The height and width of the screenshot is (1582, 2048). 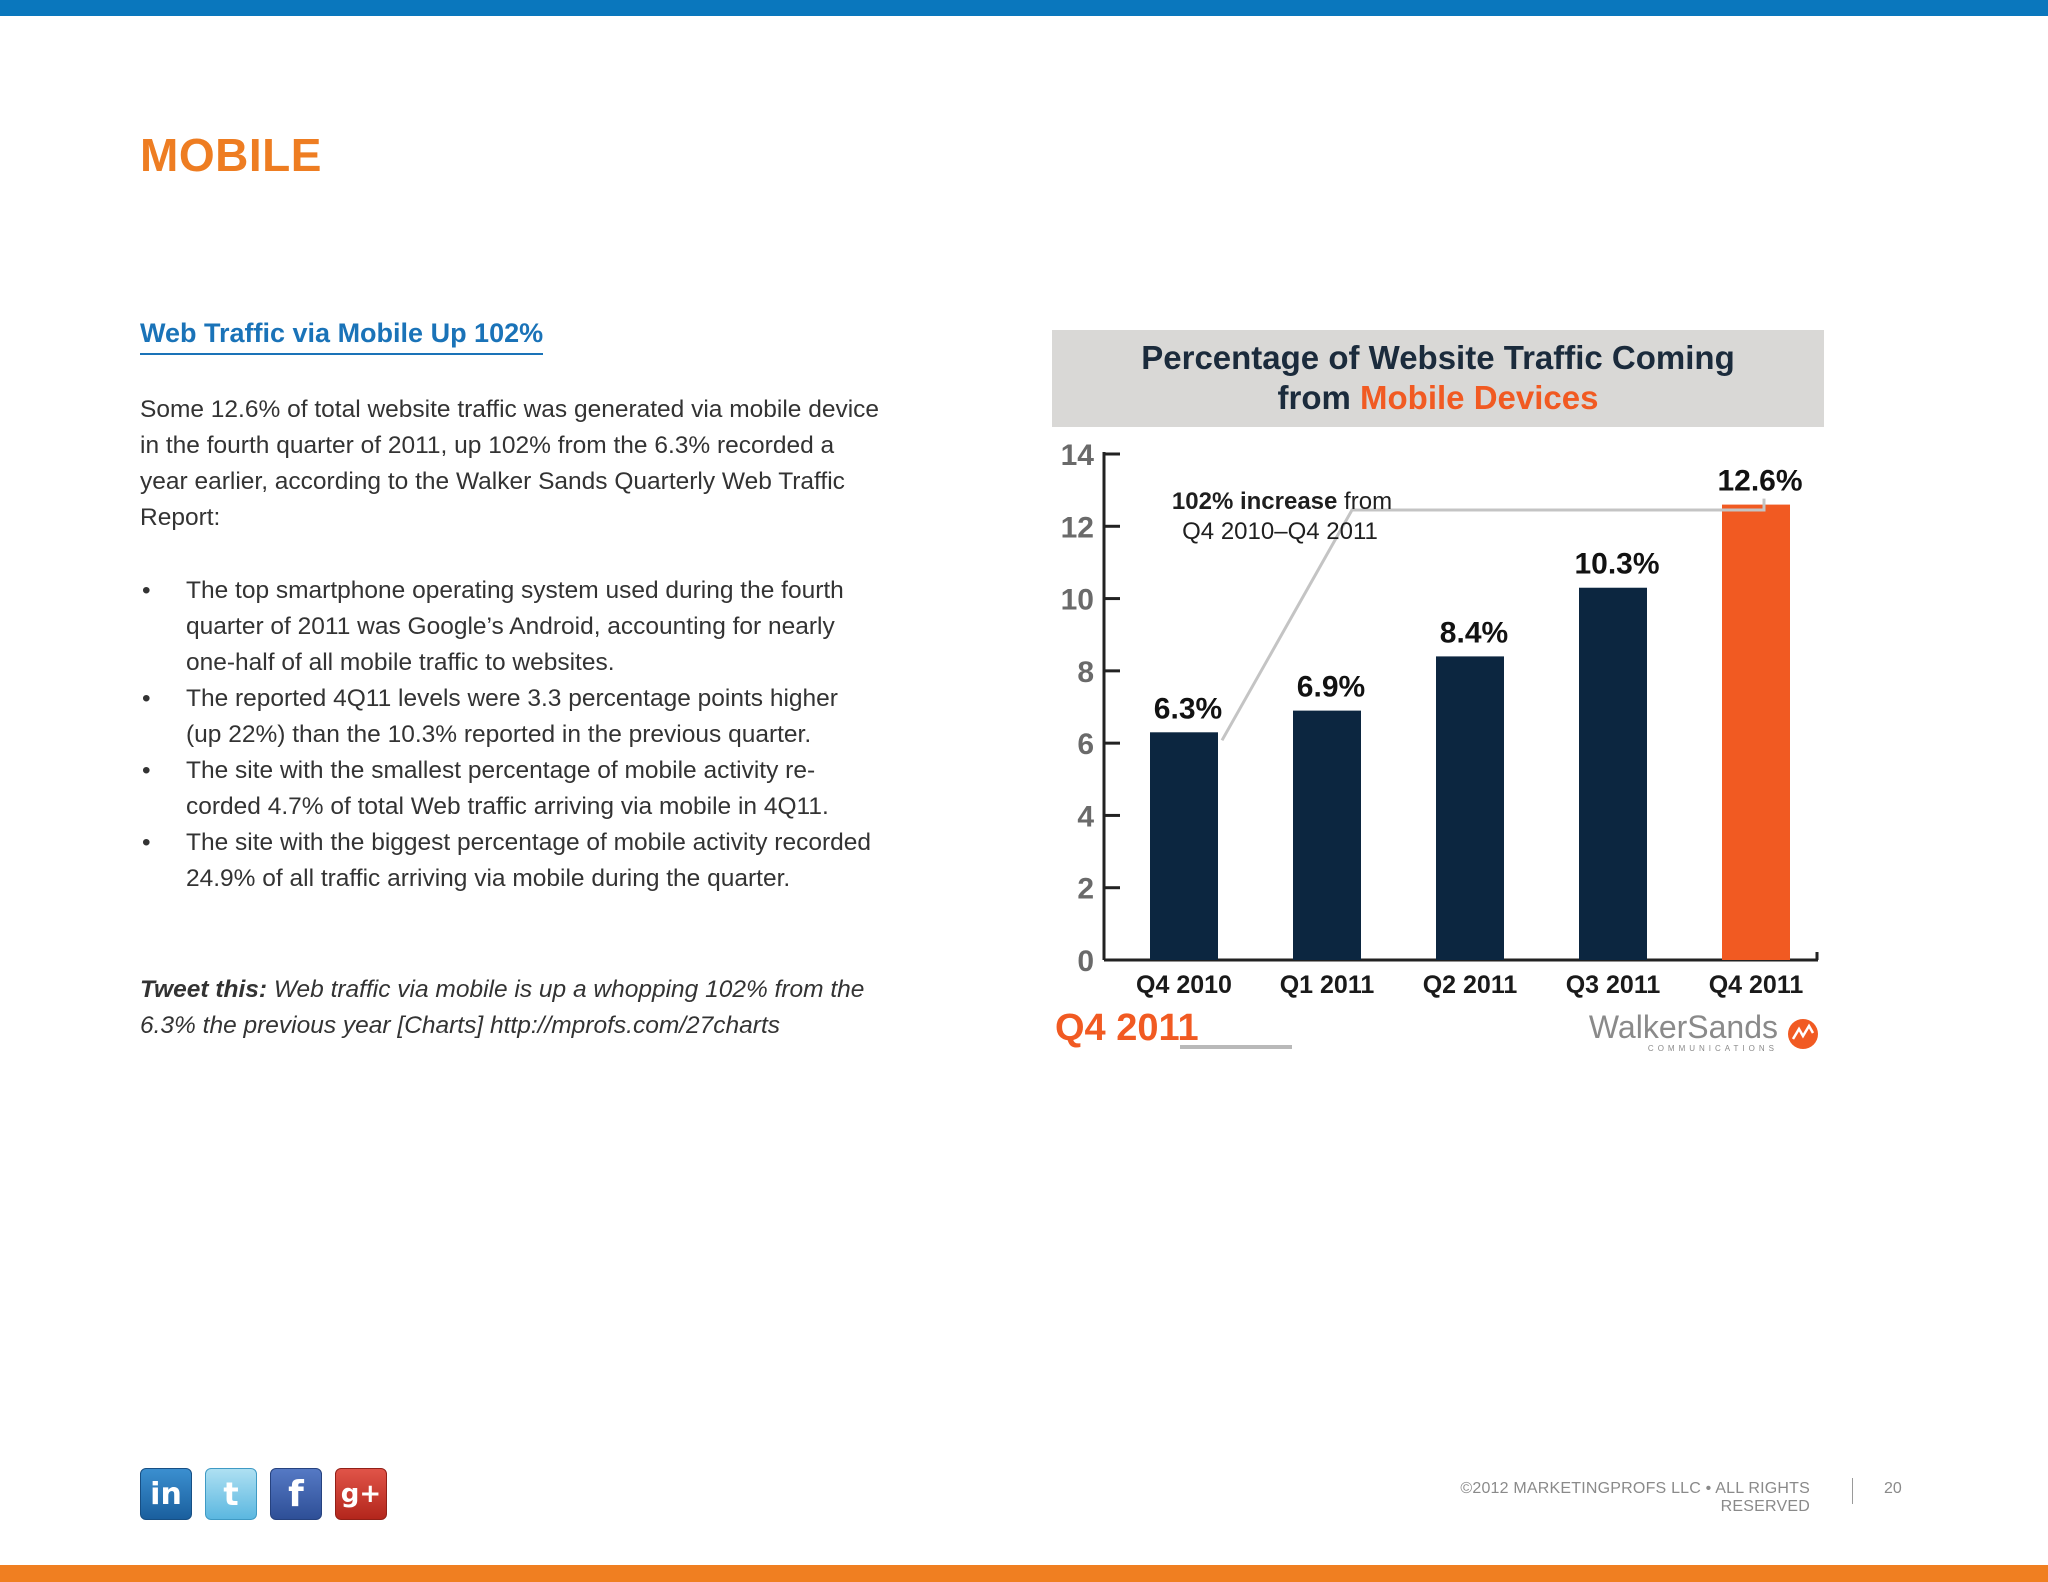 I want to click on data-label: 6.9%, so click(x=1331, y=687).